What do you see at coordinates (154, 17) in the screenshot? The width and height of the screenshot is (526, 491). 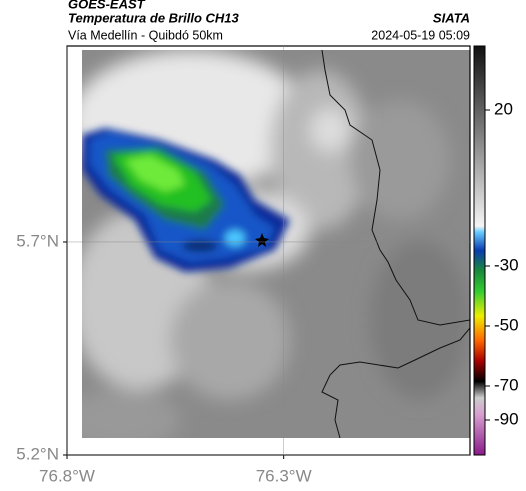 I see `product: Temperatura de Brillo CH13` at bounding box center [154, 17].